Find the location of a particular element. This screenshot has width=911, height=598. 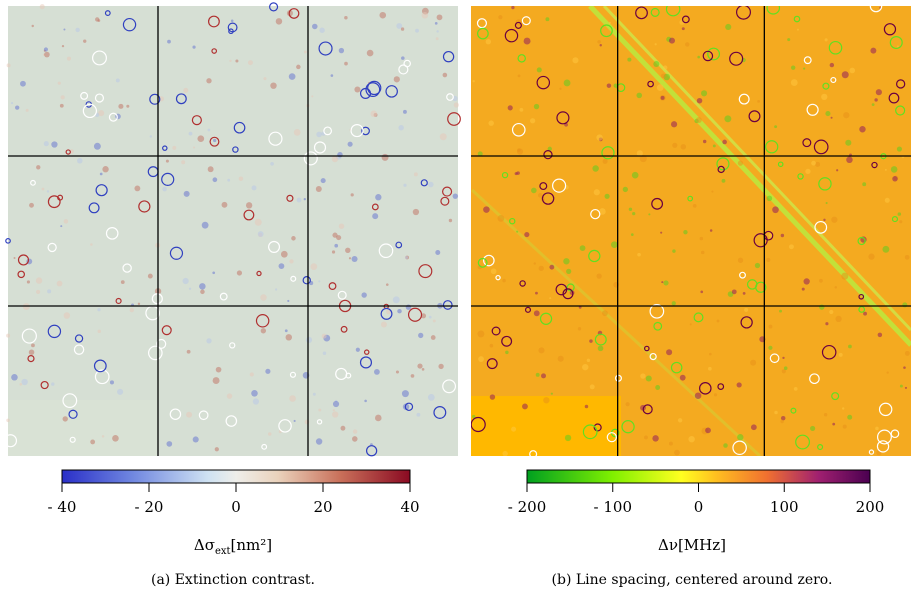

colorbar-tick-label: 200 is located at coordinates (870, 507).